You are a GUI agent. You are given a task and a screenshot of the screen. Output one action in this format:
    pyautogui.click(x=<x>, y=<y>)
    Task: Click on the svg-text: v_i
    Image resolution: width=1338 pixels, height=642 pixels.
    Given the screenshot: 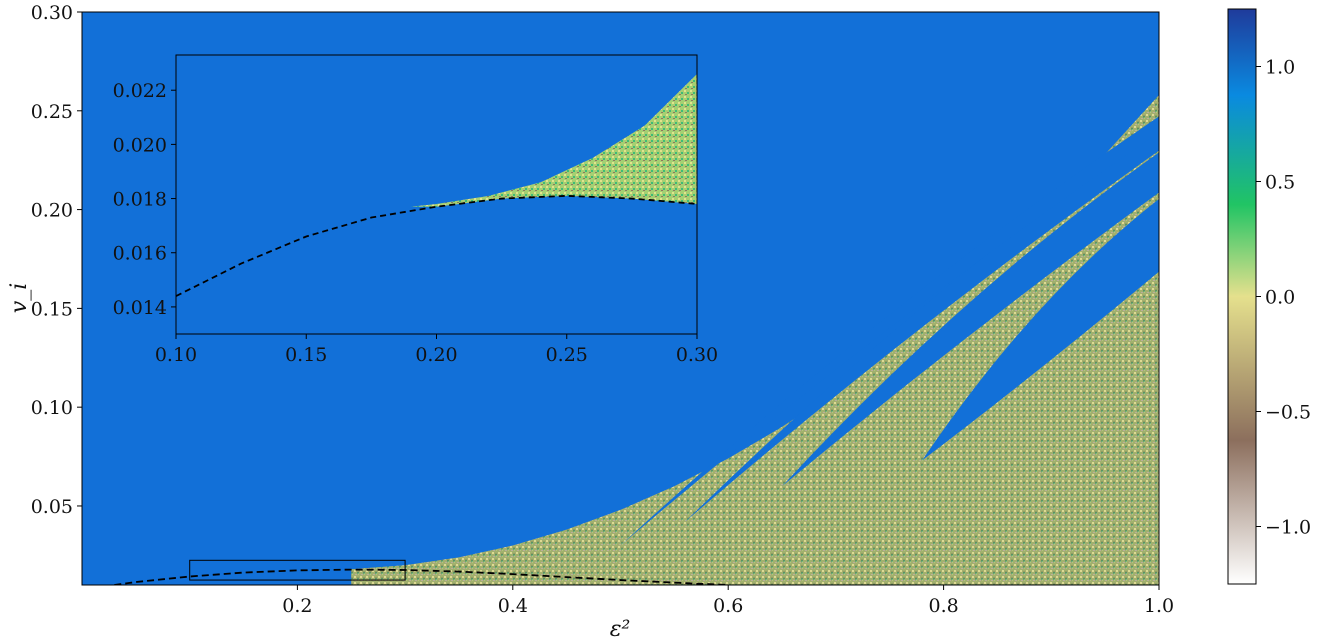 What is the action you would take?
    pyautogui.click(x=19, y=298)
    